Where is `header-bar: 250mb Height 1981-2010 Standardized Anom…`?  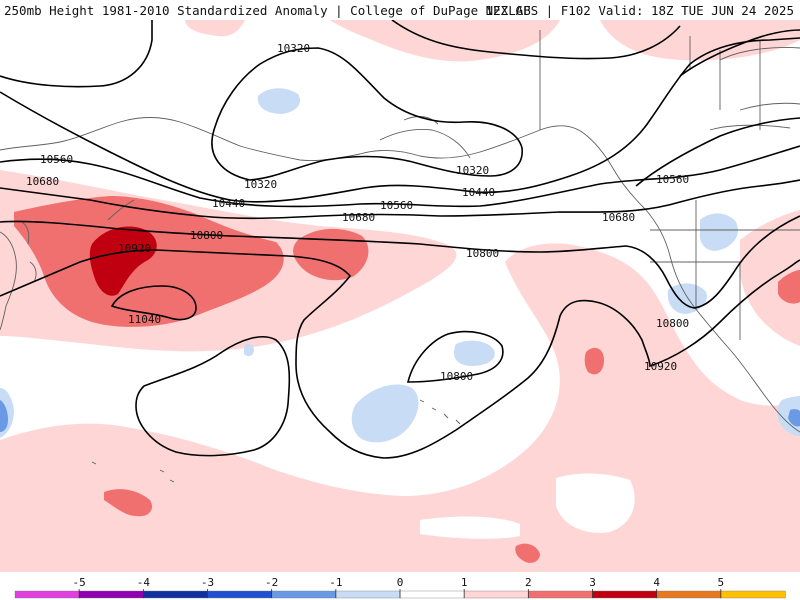 header-bar: 250mb Height 1981-2010 Standardized Anom… is located at coordinates (400, 10).